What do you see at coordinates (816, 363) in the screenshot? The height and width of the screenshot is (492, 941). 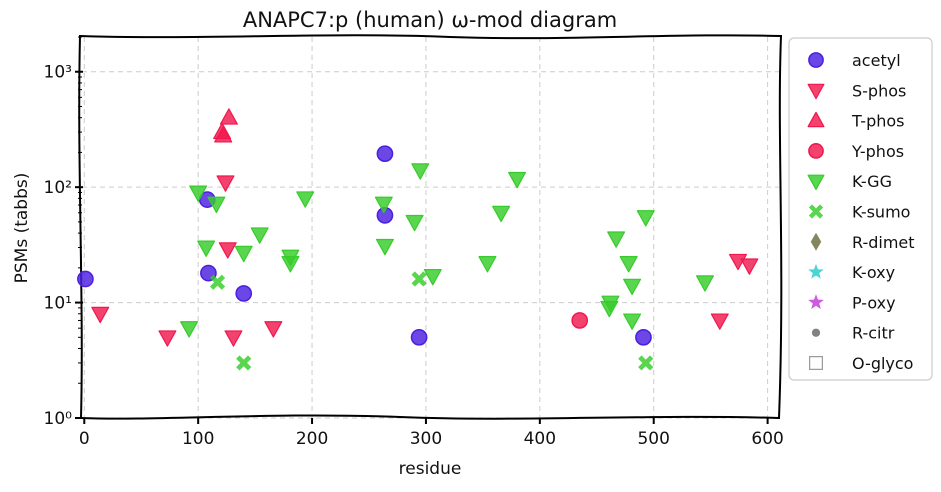 I see `legend-marker-o-glyco` at bounding box center [816, 363].